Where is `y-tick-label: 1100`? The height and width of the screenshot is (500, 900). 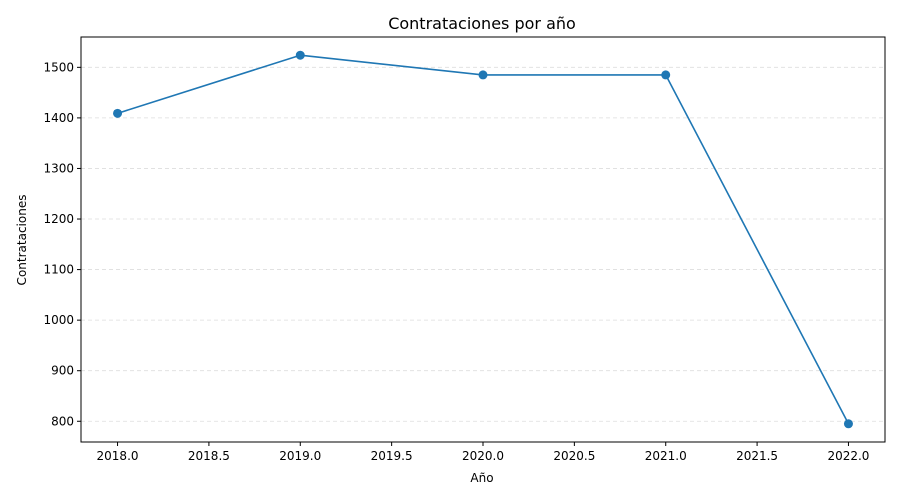
y-tick-label: 1100 is located at coordinates (58, 270).